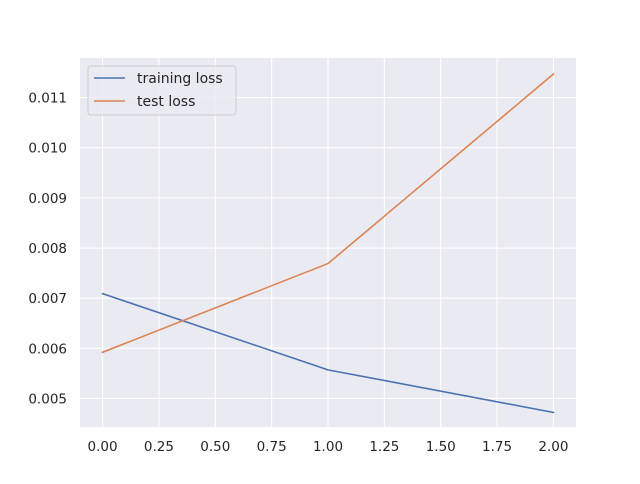  Describe the element at coordinates (162, 90) in the screenshot. I see `legend: training loss test loss` at that location.